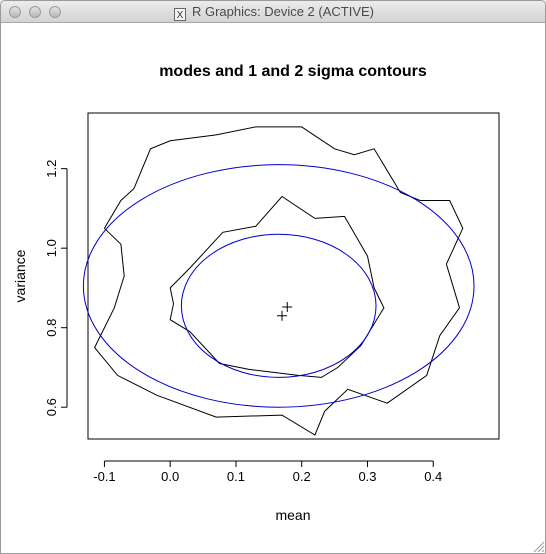  Describe the element at coordinates (302, 476) in the screenshot. I see `x-tick-label: 0.2` at that location.